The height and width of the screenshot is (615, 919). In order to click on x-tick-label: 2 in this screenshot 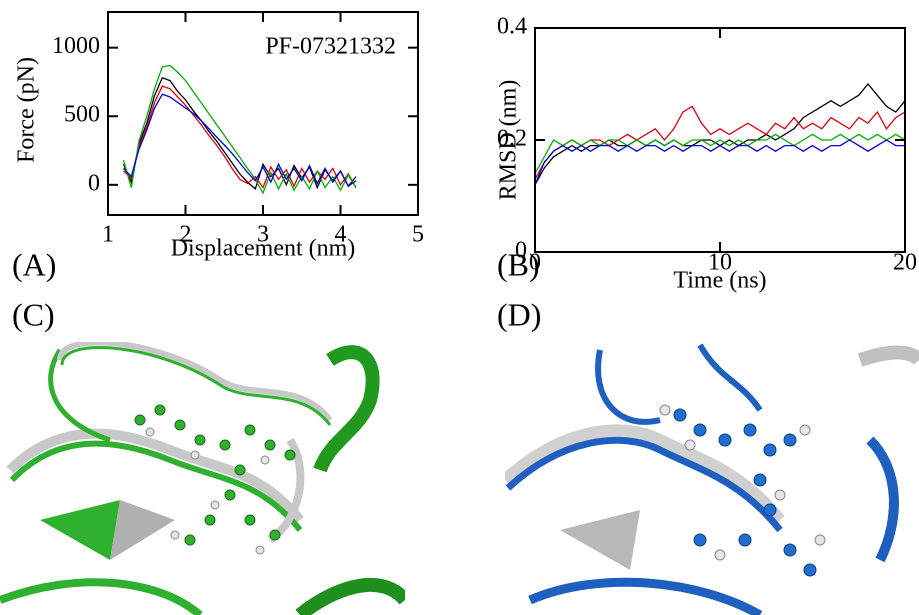, I will do `click(186, 235)`.